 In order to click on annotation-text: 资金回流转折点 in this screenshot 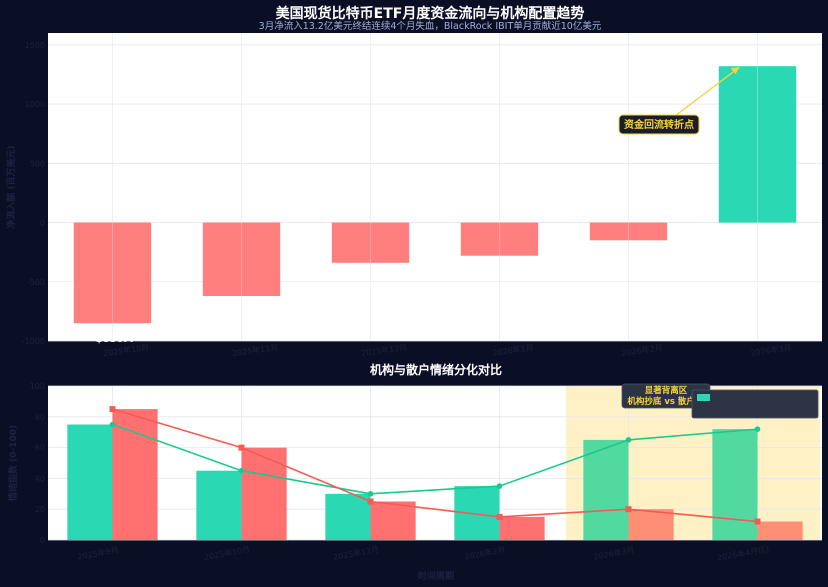, I will do `click(659, 124)`.